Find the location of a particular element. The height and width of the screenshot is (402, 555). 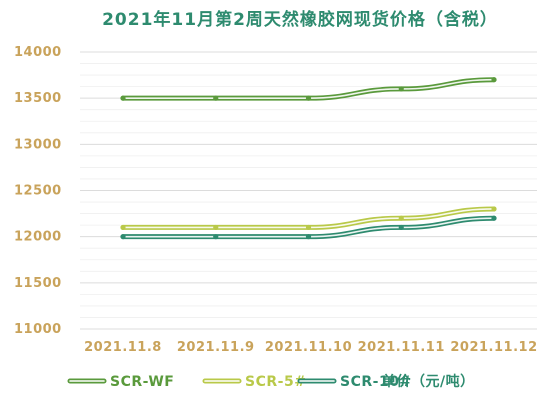

y-tick-label: 11000 is located at coordinates (38, 329).